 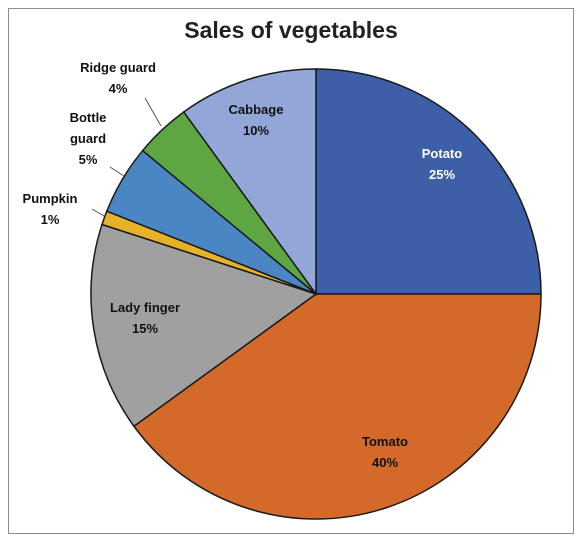 I want to click on slice-label-tomato: Tomato 40%, so click(x=385, y=452).